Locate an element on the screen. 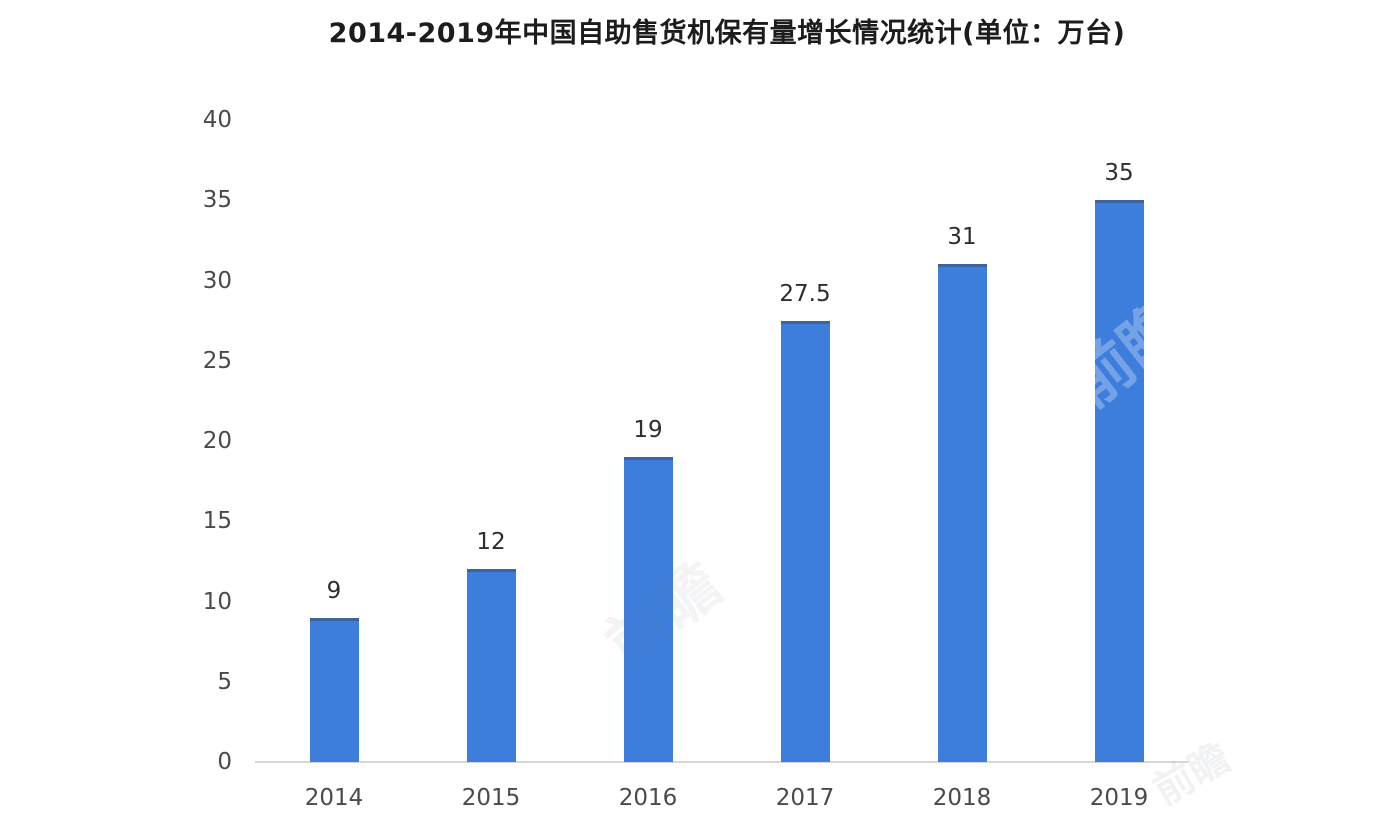 This screenshot has height=836, width=1400. bar-2016 is located at coordinates (648, 609).